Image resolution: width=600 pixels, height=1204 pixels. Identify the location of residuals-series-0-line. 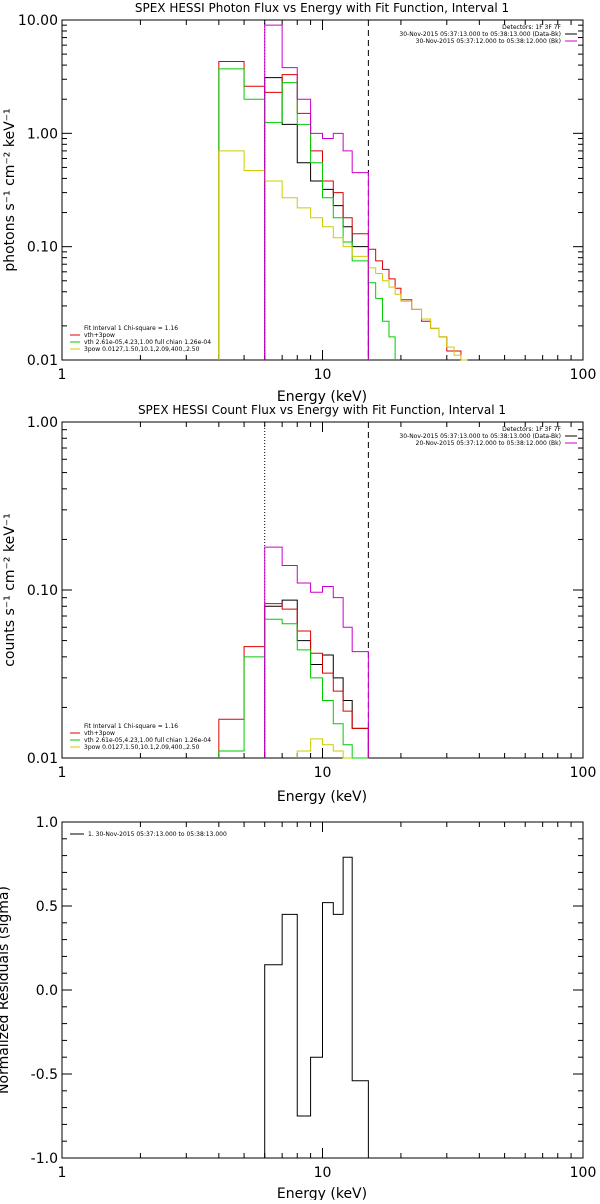
(316, 1007).